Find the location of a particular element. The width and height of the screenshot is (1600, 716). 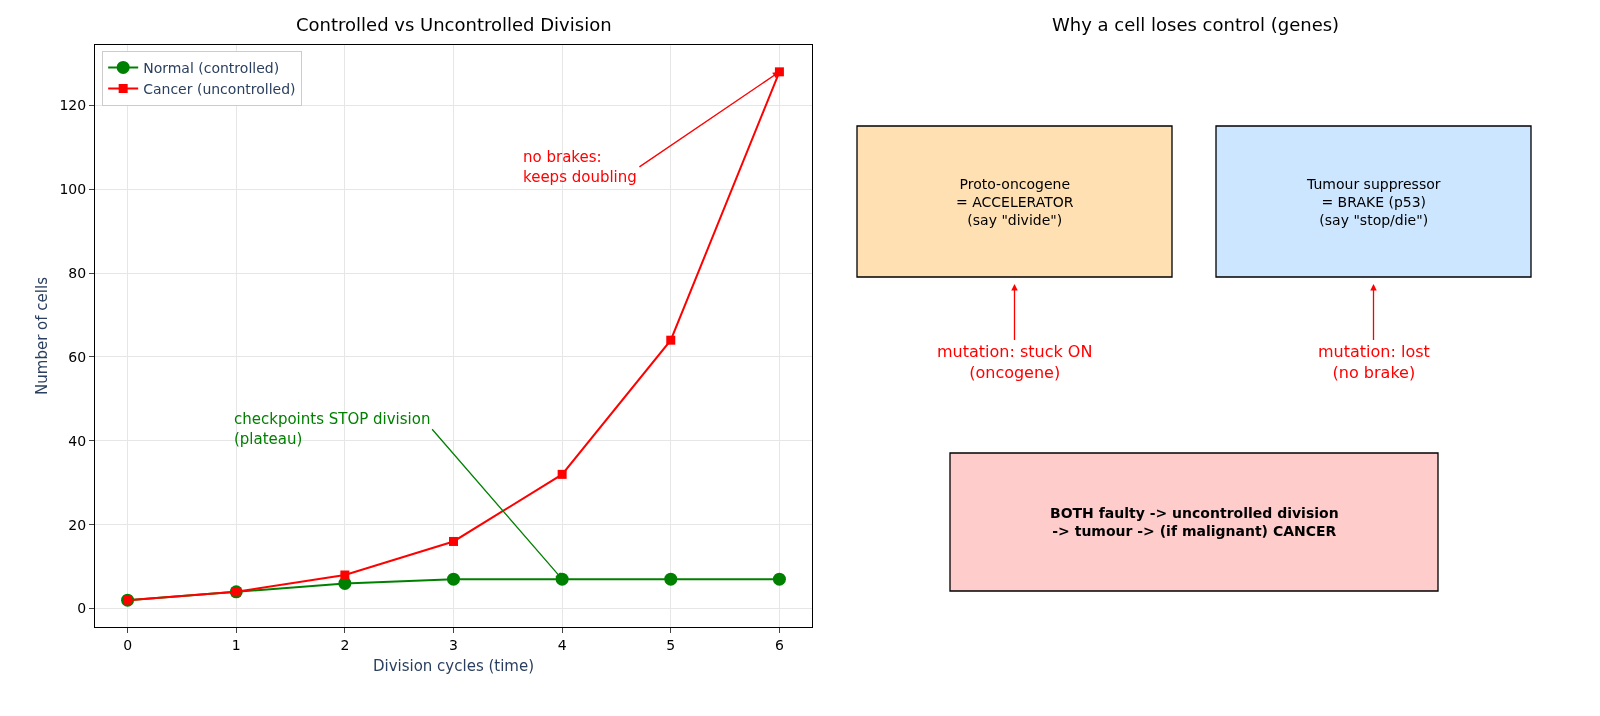

y-tick-label: 100 is located at coordinates (73, 189).